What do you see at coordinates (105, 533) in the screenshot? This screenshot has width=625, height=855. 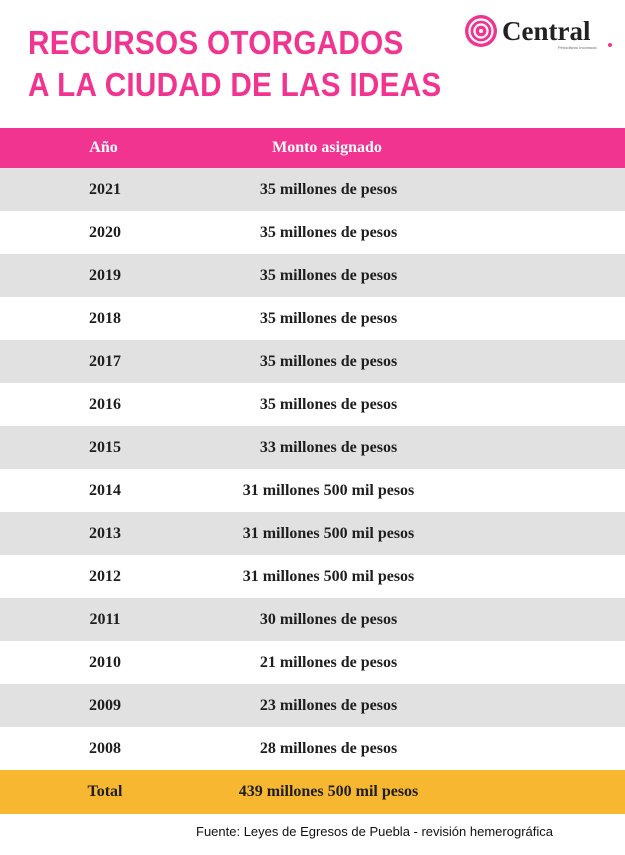 I see `row-year: 2013` at bounding box center [105, 533].